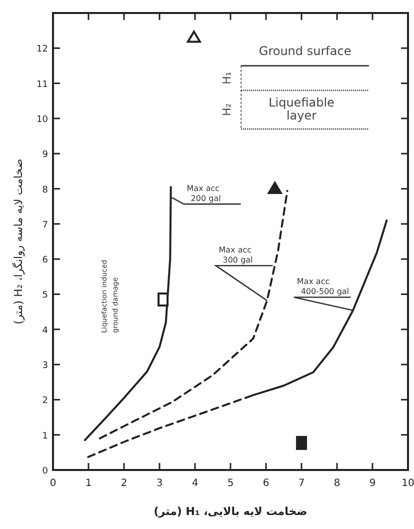 The height and width of the screenshot is (529, 414). I want to click on y-tick-label: 7, so click(45, 225).